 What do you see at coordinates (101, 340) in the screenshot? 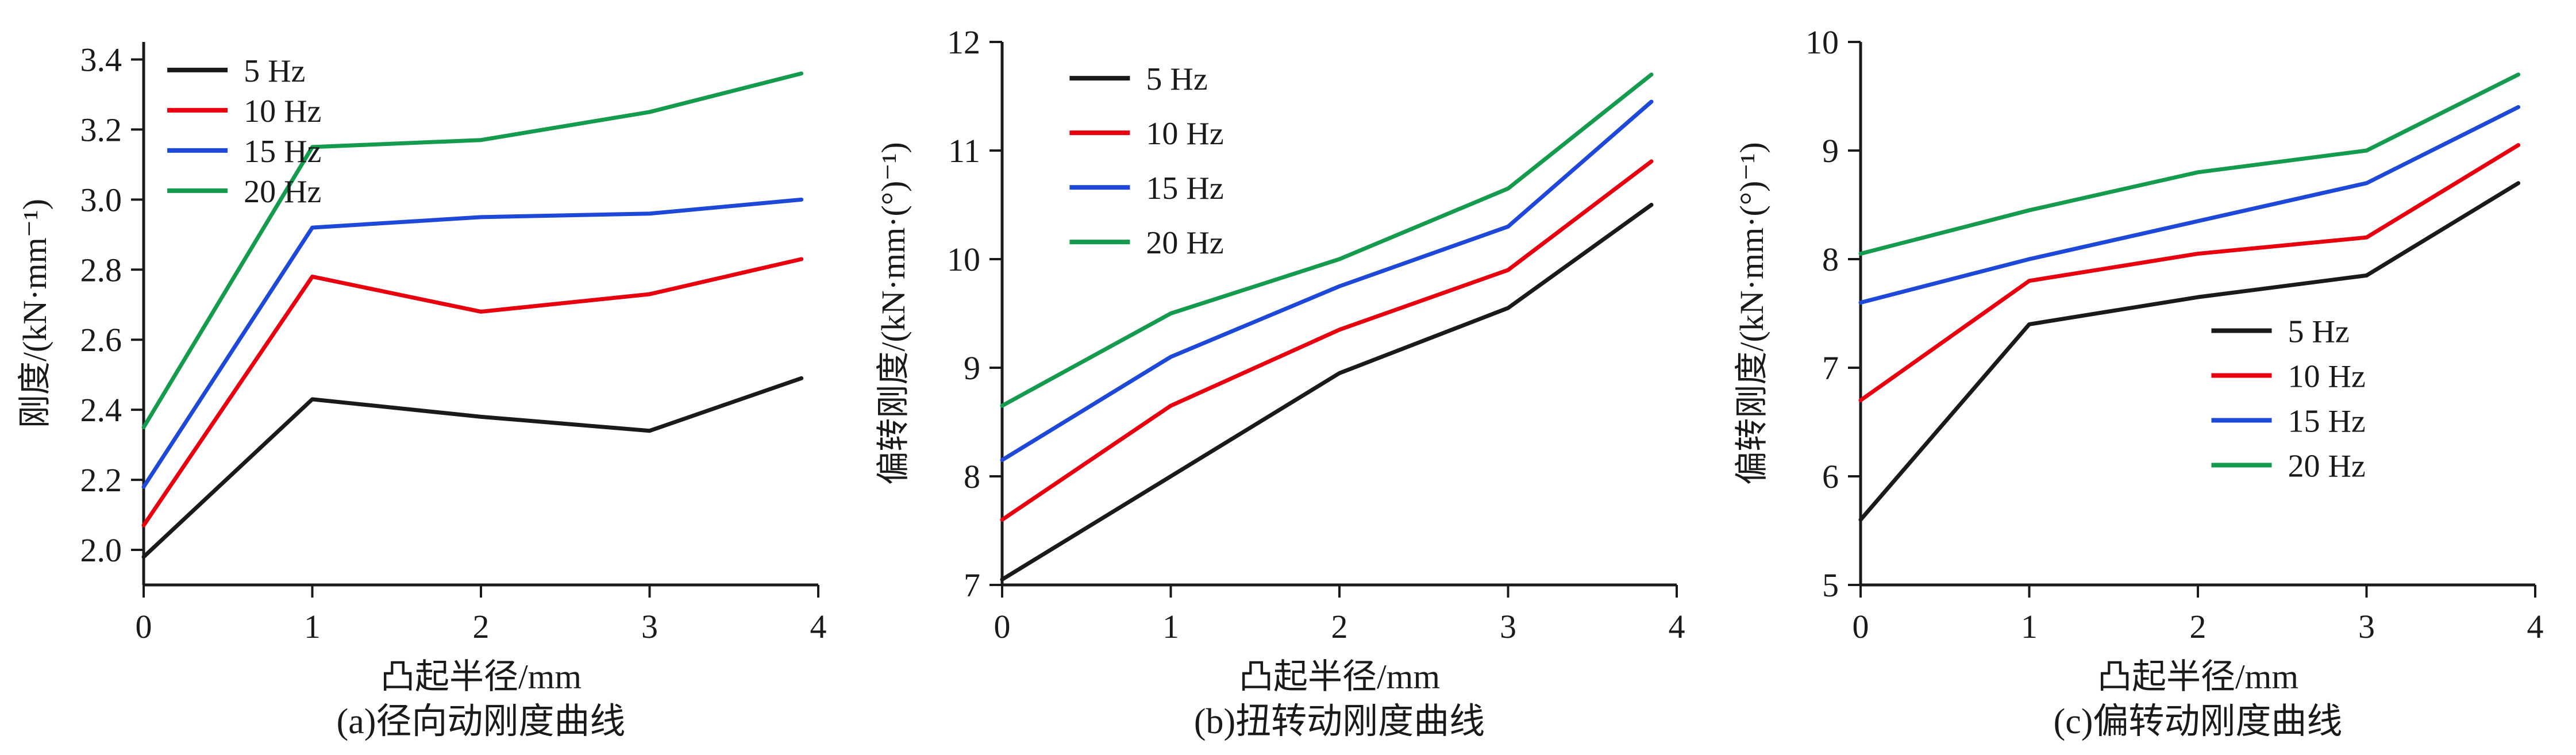
I see `y-tick-label: 2.6` at bounding box center [101, 340].